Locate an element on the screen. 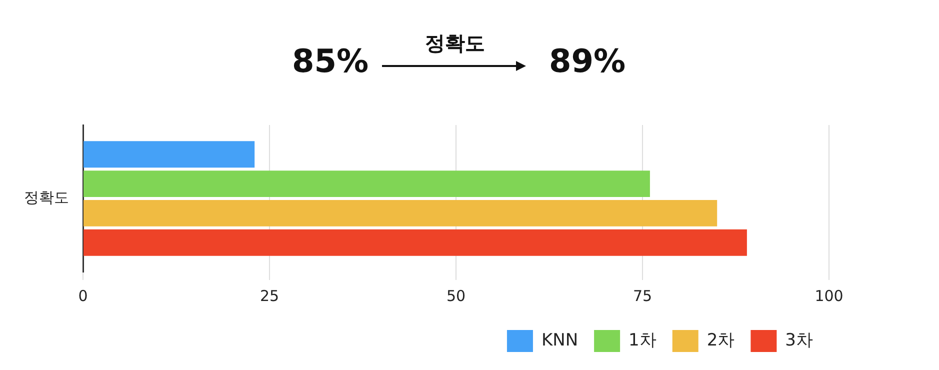 The width and height of the screenshot is (939, 370). text: 정확도 is located at coordinates (455, 43).